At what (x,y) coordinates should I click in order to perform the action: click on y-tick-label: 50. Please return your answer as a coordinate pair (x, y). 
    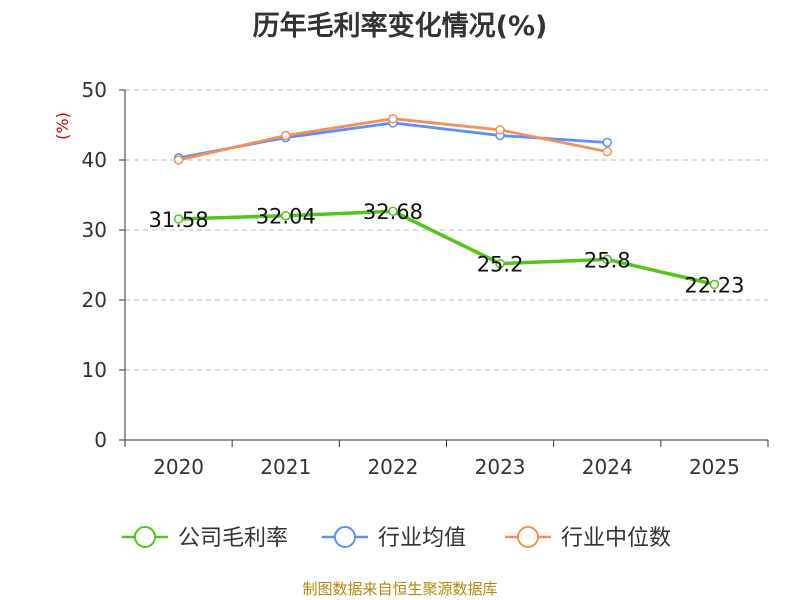
    Looking at the image, I should click on (94, 90).